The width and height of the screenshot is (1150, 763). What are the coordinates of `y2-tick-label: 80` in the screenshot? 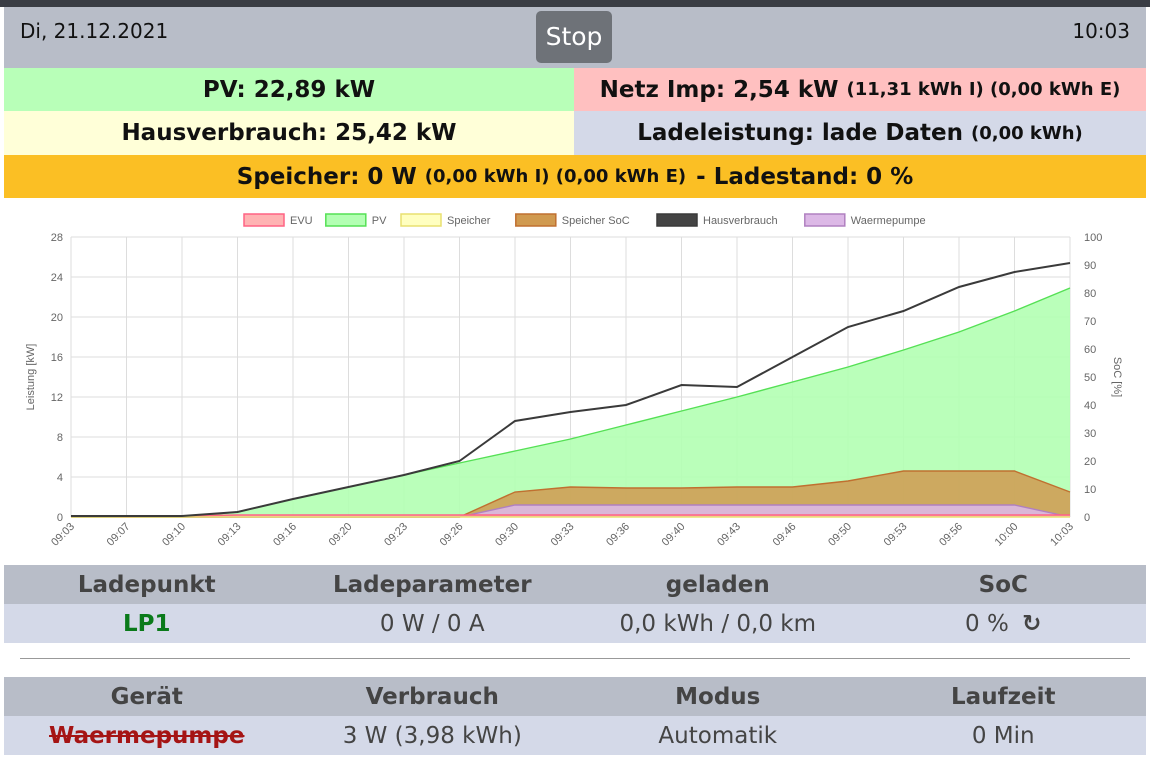 It's located at (1090, 294).